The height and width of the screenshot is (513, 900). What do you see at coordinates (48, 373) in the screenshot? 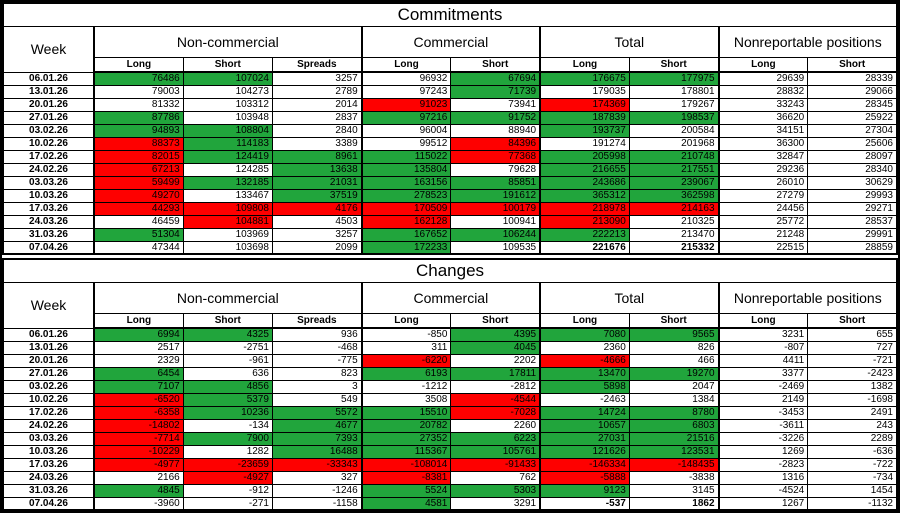
I see `week-cell: 27.01.26` at bounding box center [48, 373].